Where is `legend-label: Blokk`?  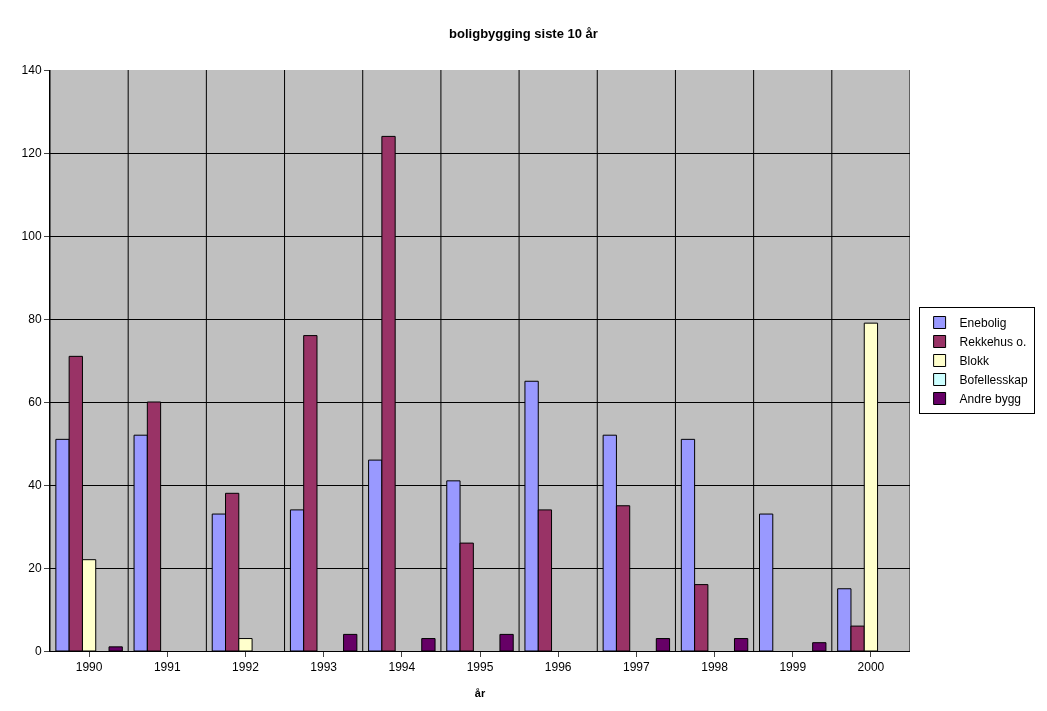
legend-label: Blokk is located at coordinates (974, 361).